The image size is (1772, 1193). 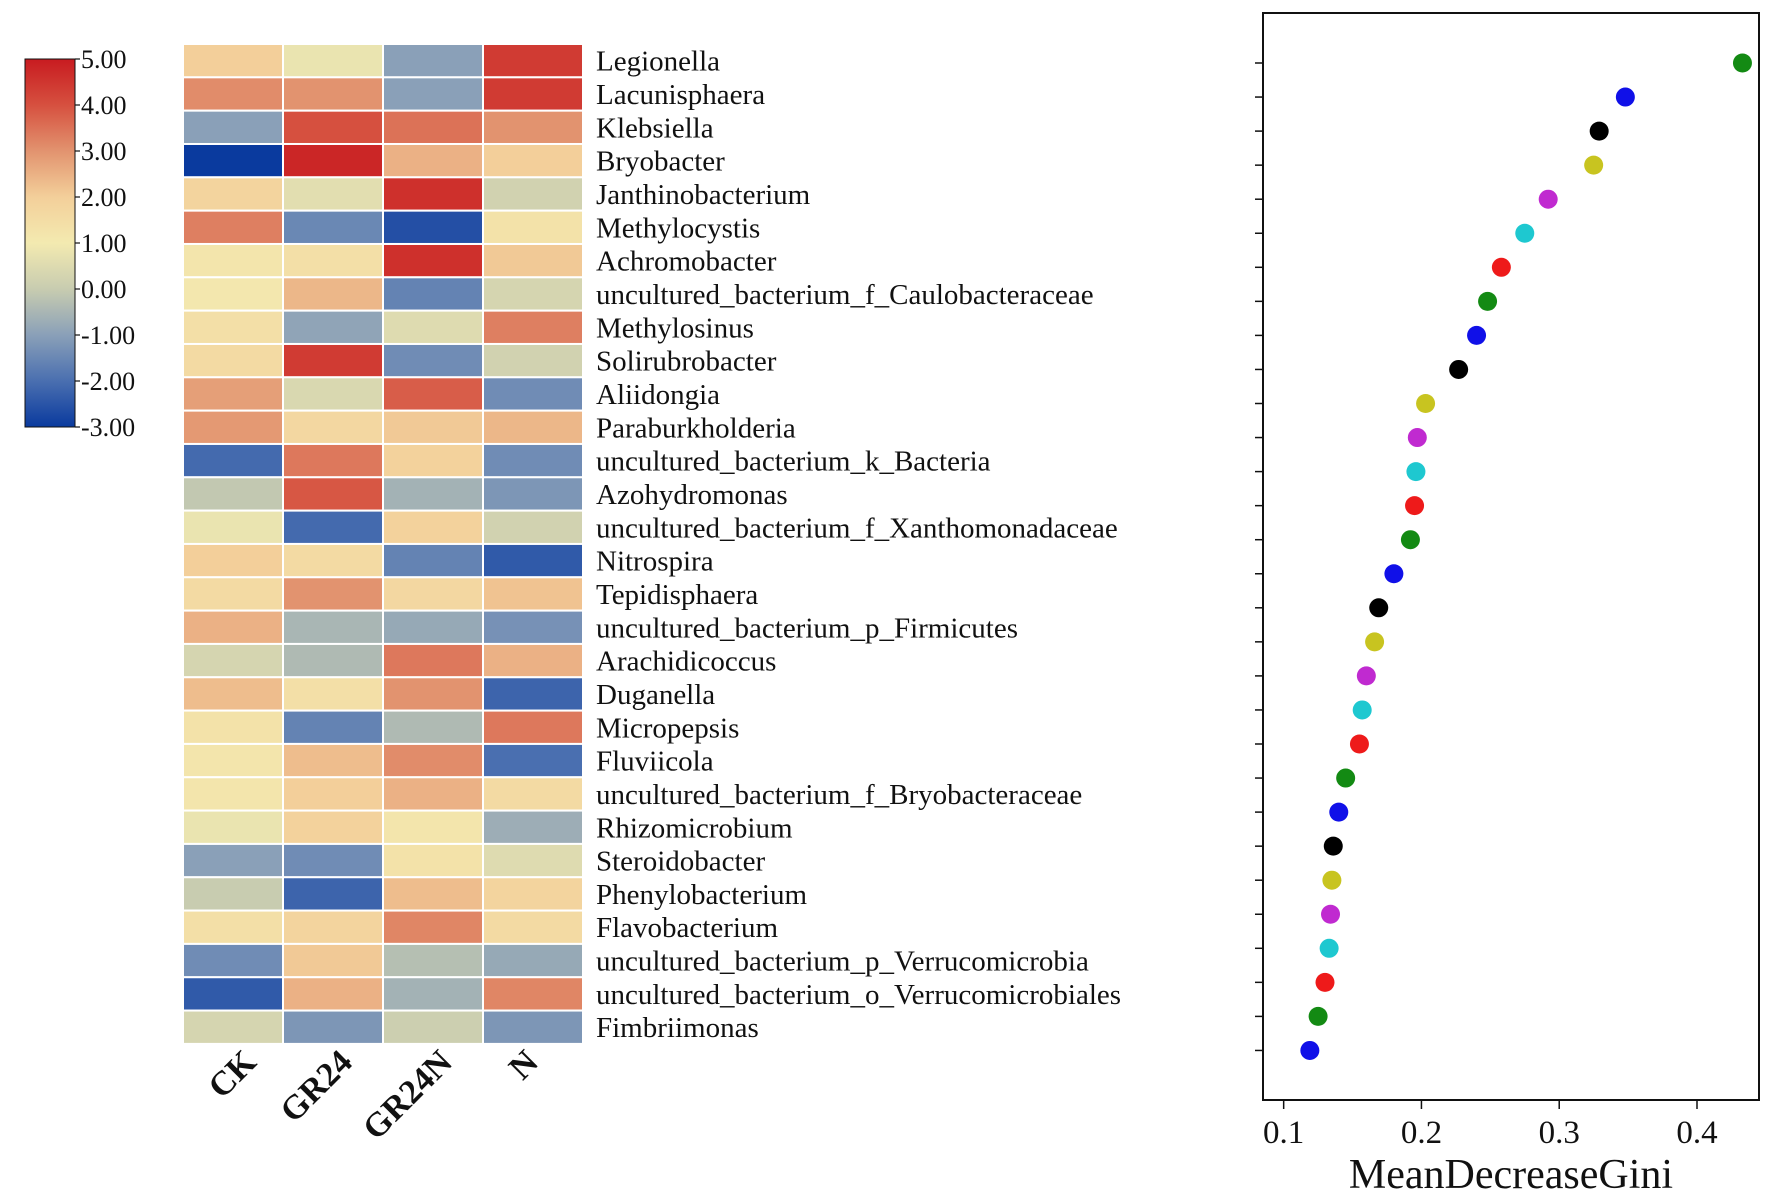 I want to click on colorbar: 5.00 4.00 3.00 2.00 1.00 0.00 -1.00 -2.00 -3.00, so click(x=79, y=243).